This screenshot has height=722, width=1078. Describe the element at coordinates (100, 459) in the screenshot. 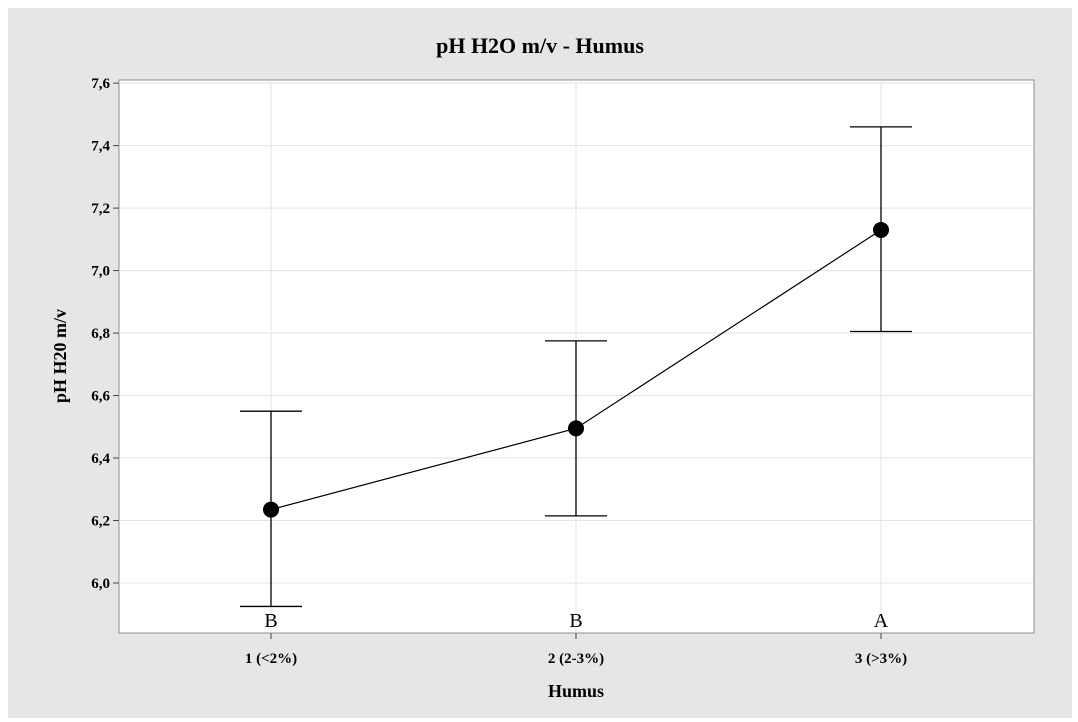

I see `y-tick-label: 6,4` at that location.